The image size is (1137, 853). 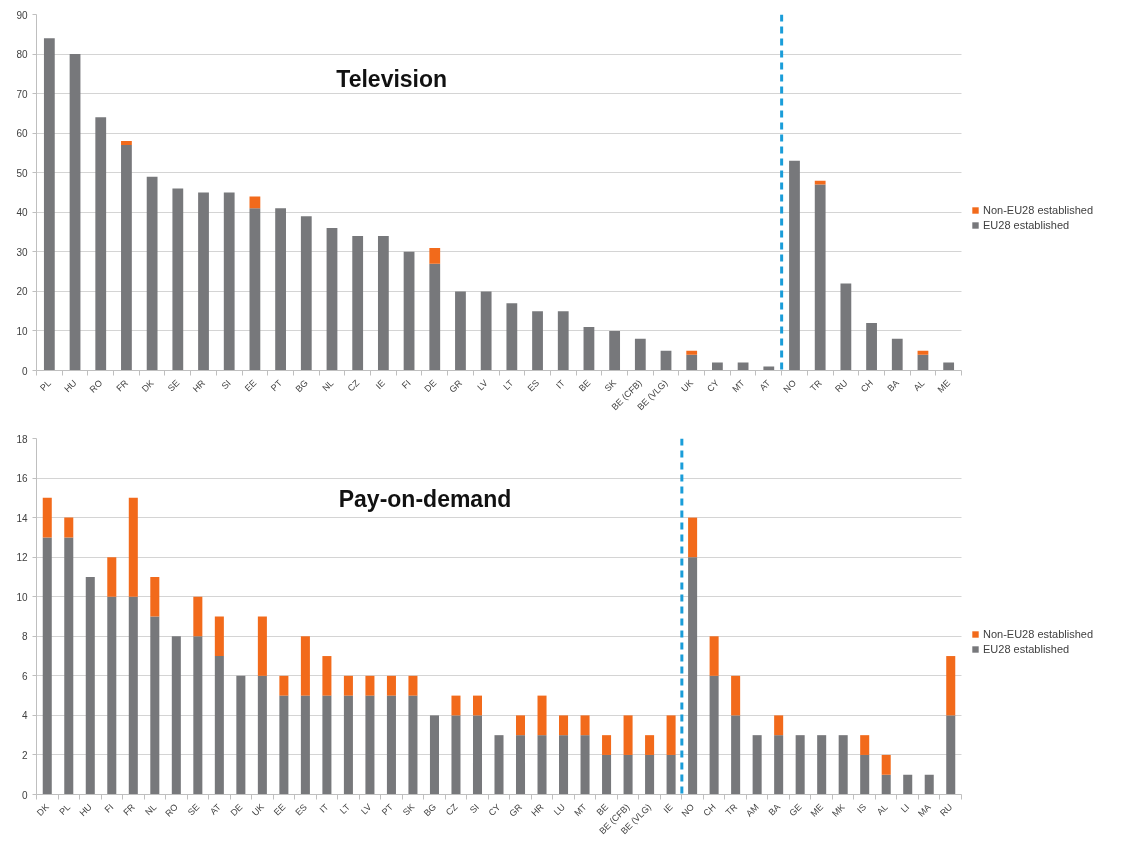 I want to click on x-tick-label: TR, so click(x=816, y=385).